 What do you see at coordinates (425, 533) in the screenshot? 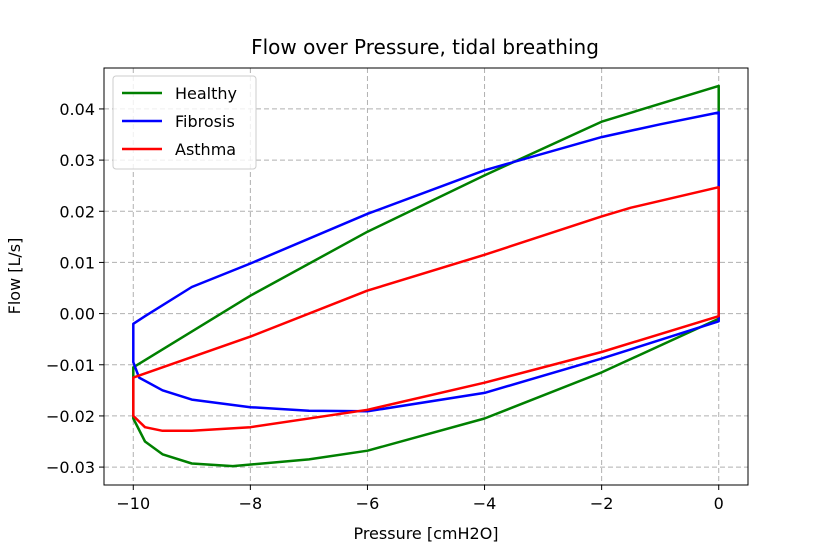
I see `x-axis-title: Pressure [cmH2O]` at bounding box center [425, 533].